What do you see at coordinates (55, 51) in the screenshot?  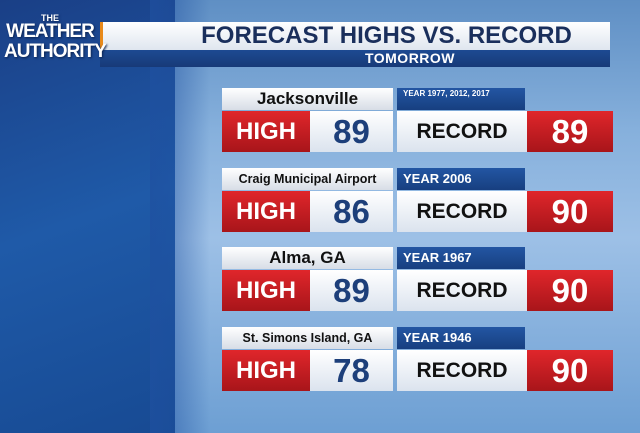 I see `logo-text: AUTHORITY` at bounding box center [55, 51].